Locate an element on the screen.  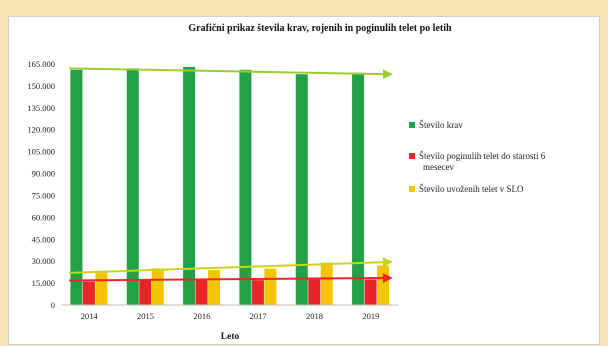
x-tick-label: 2019 is located at coordinates (370, 316).